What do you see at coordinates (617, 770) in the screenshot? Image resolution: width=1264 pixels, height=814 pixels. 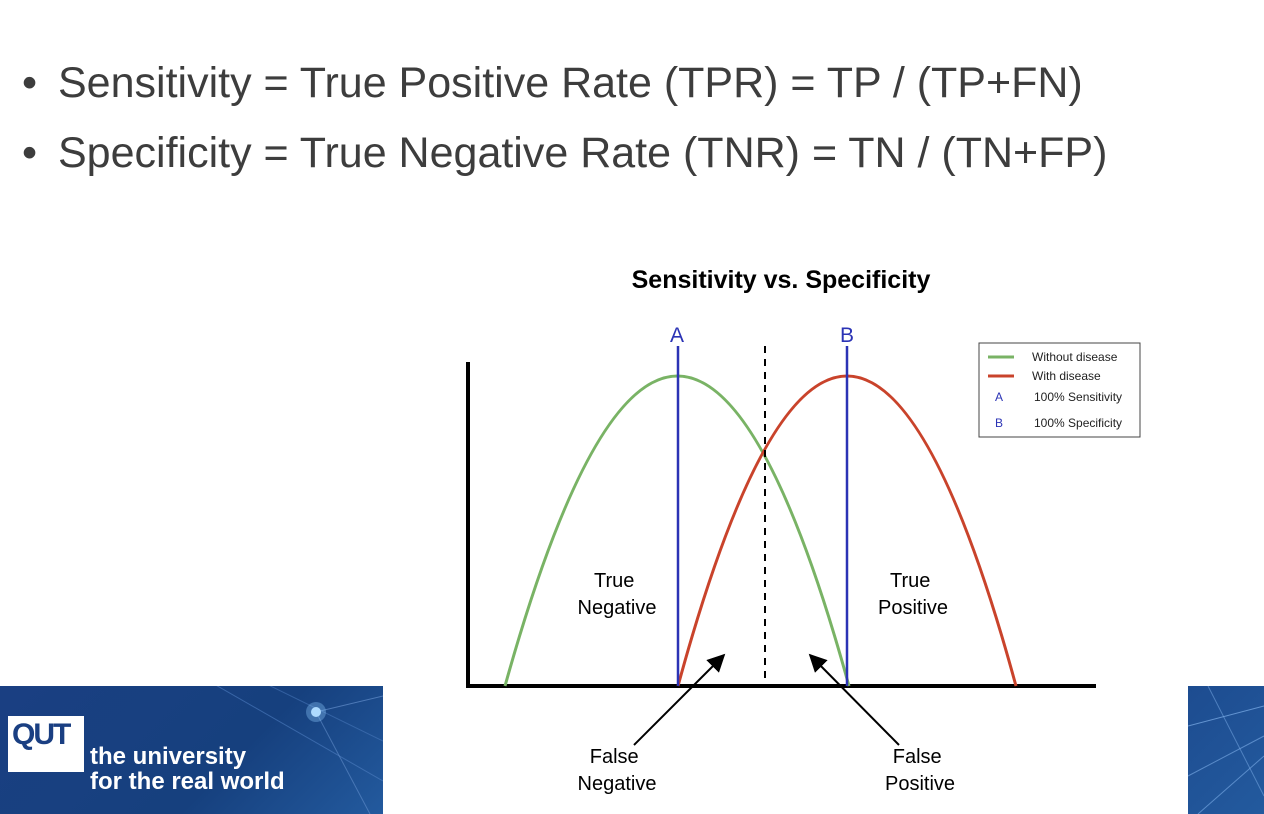 I see `false-negative-label: False Negative` at bounding box center [617, 770].